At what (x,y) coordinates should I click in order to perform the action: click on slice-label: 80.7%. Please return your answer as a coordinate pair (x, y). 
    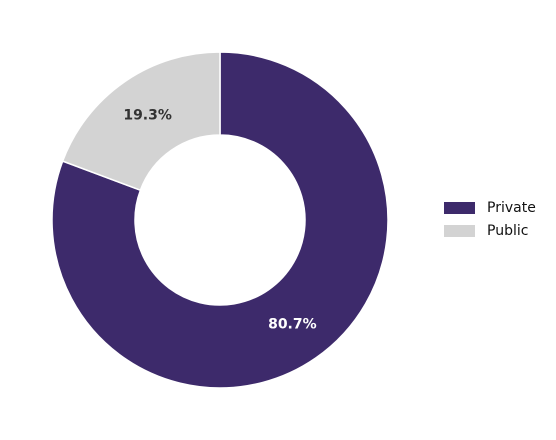
    Looking at the image, I should click on (292, 324).